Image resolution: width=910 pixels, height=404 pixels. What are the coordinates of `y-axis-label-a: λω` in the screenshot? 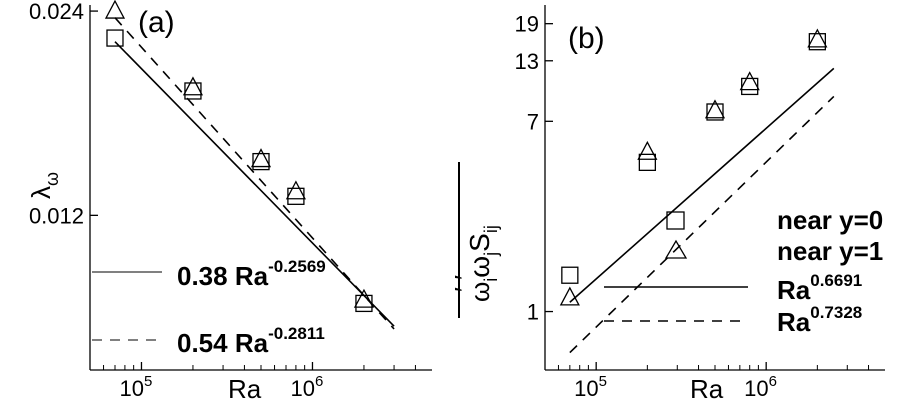 It's located at (44, 185).